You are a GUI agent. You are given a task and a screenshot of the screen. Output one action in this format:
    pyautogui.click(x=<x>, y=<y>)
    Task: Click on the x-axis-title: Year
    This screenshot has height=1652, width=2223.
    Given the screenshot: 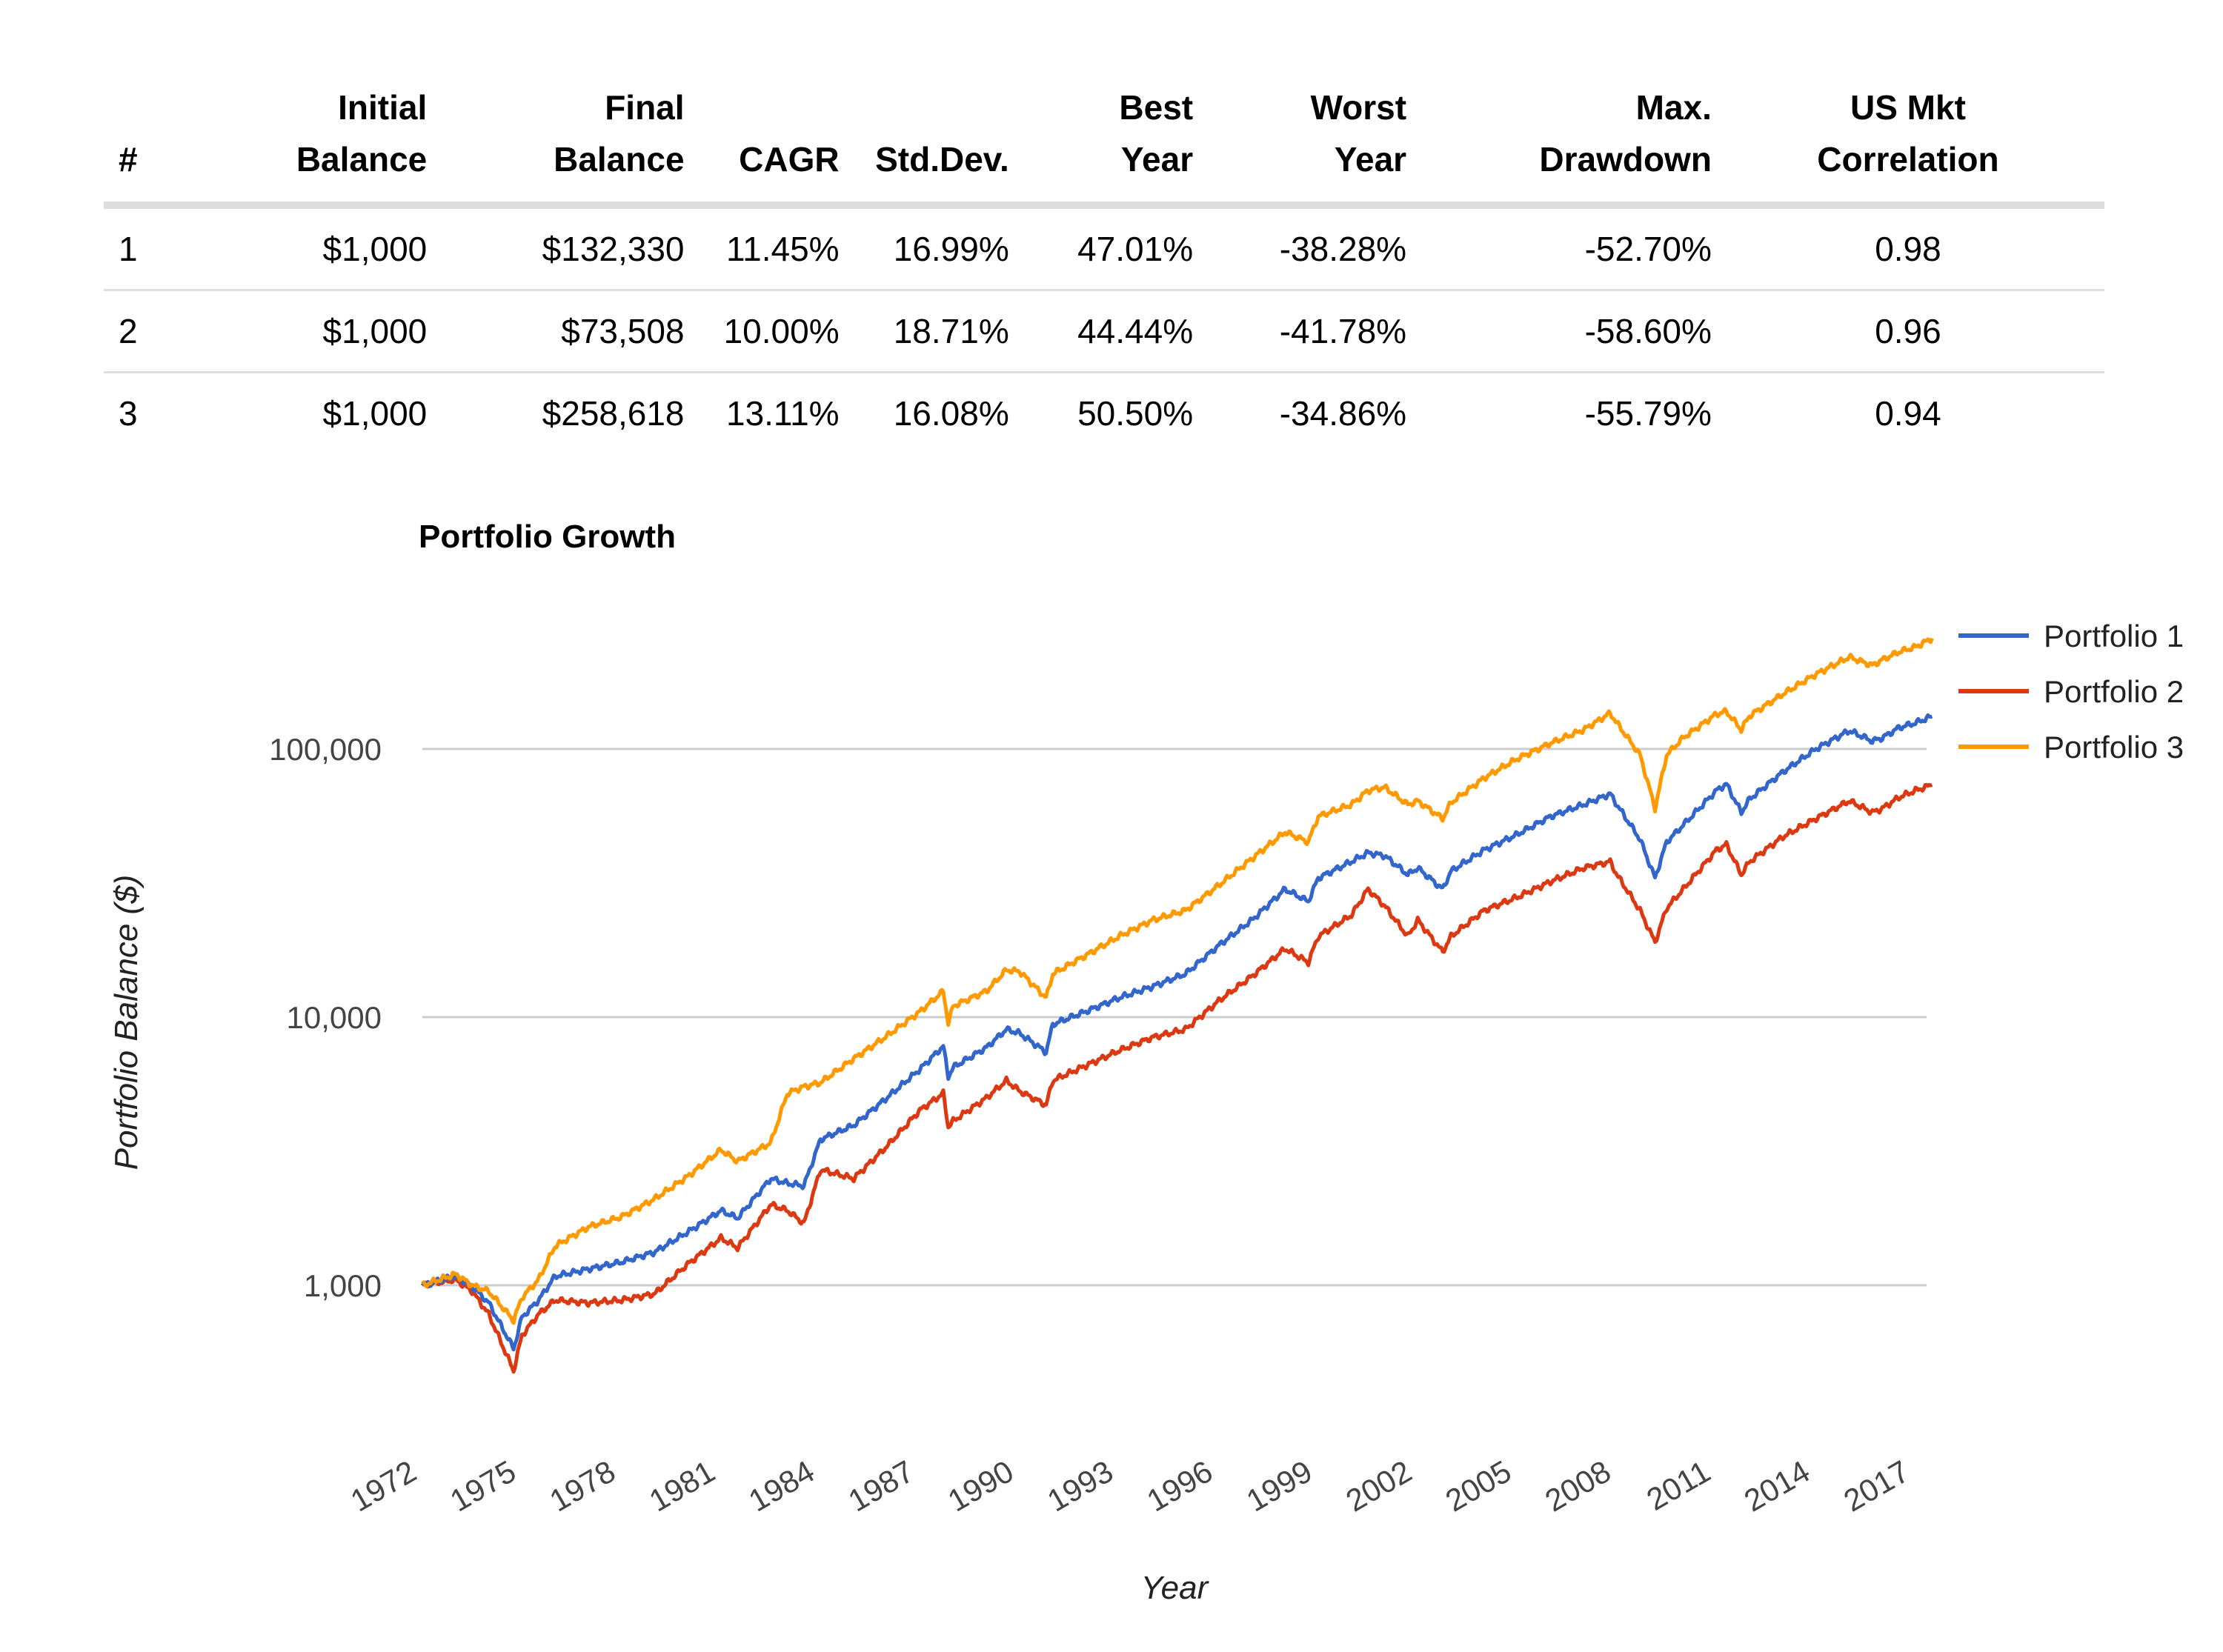 What is the action you would take?
    pyautogui.click(x=1175, y=1588)
    